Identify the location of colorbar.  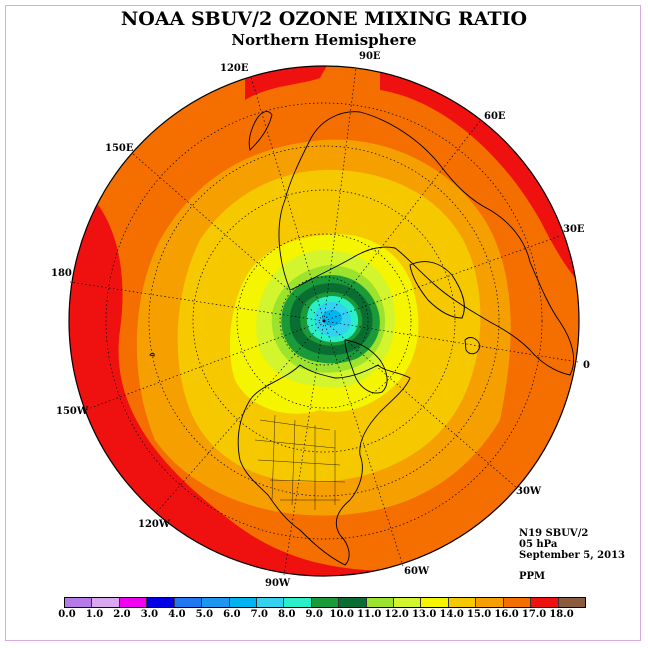
(325, 602).